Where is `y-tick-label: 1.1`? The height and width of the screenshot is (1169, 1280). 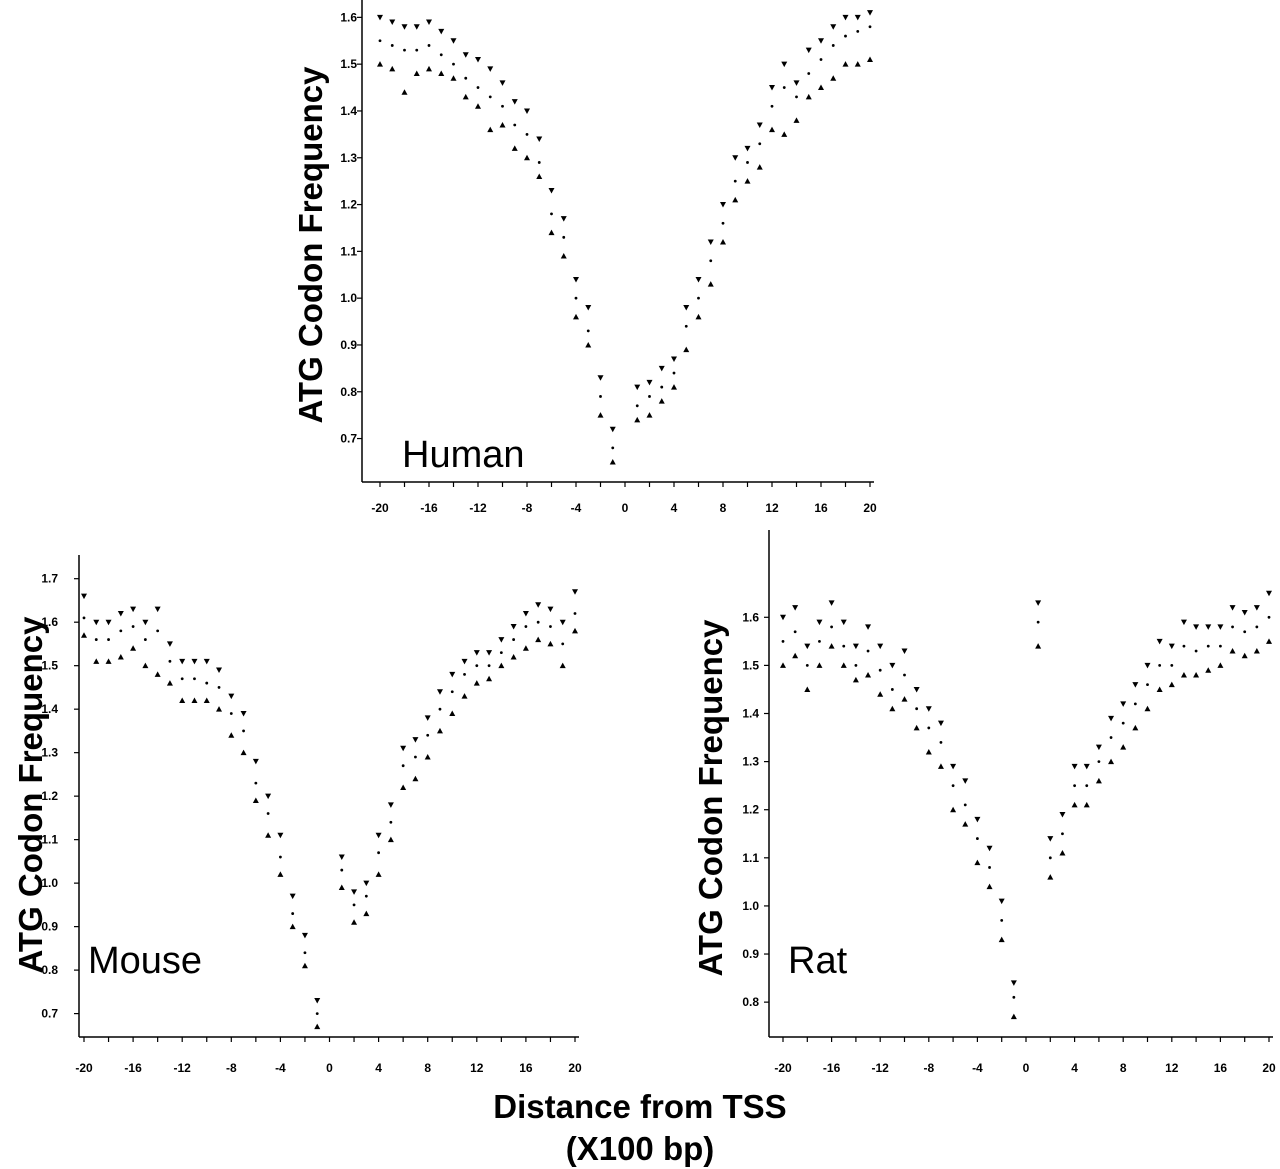 y-tick-label: 1.1 is located at coordinates (750, 858).